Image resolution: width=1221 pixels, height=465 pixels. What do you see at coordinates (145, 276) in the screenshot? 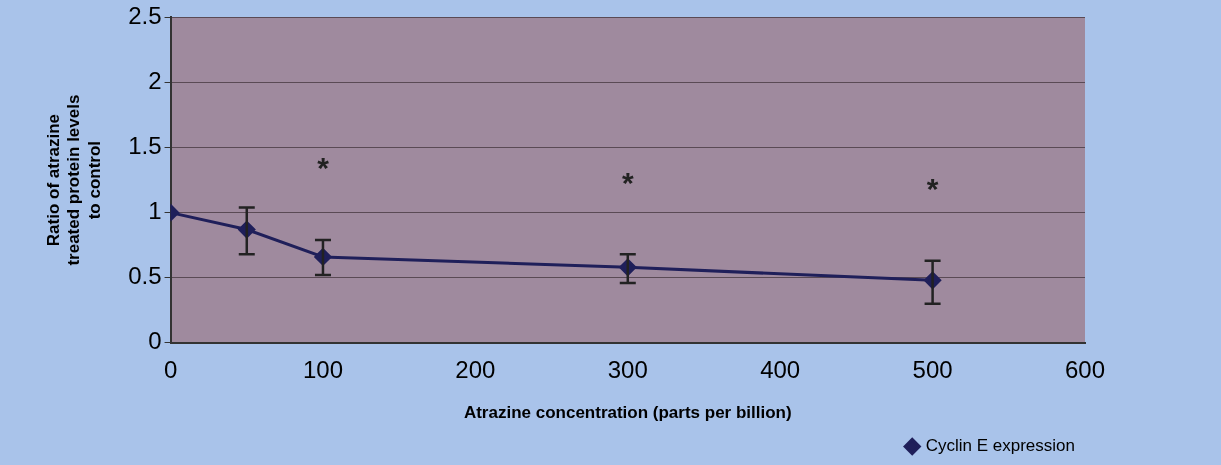
I see `y-tick-label: 0.5` at bounding box center [145, 276].